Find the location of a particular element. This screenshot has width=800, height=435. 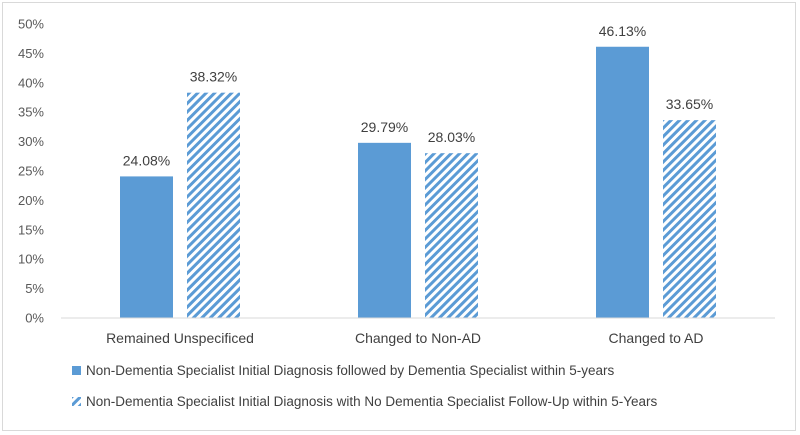

y-tick-label: 25% is located at coordinates (31, 171).